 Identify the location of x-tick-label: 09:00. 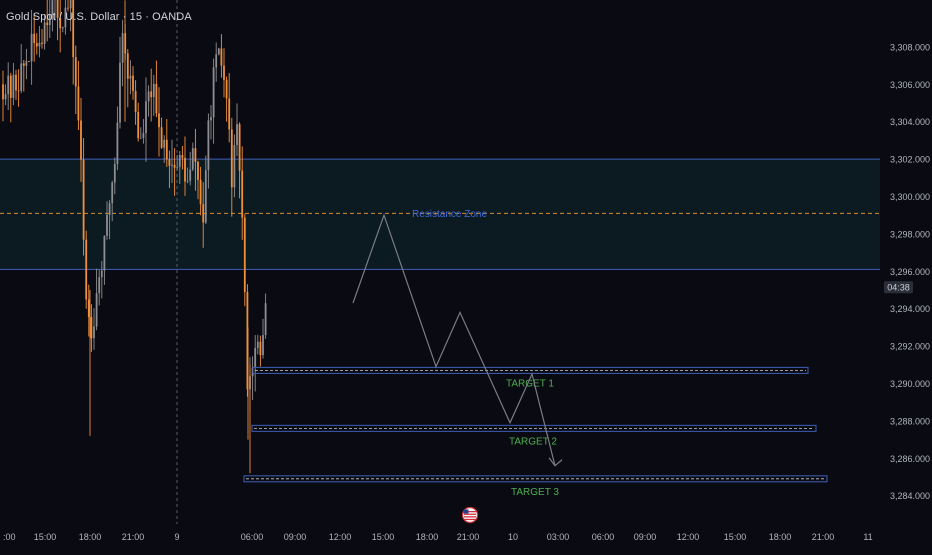
(295, 537).